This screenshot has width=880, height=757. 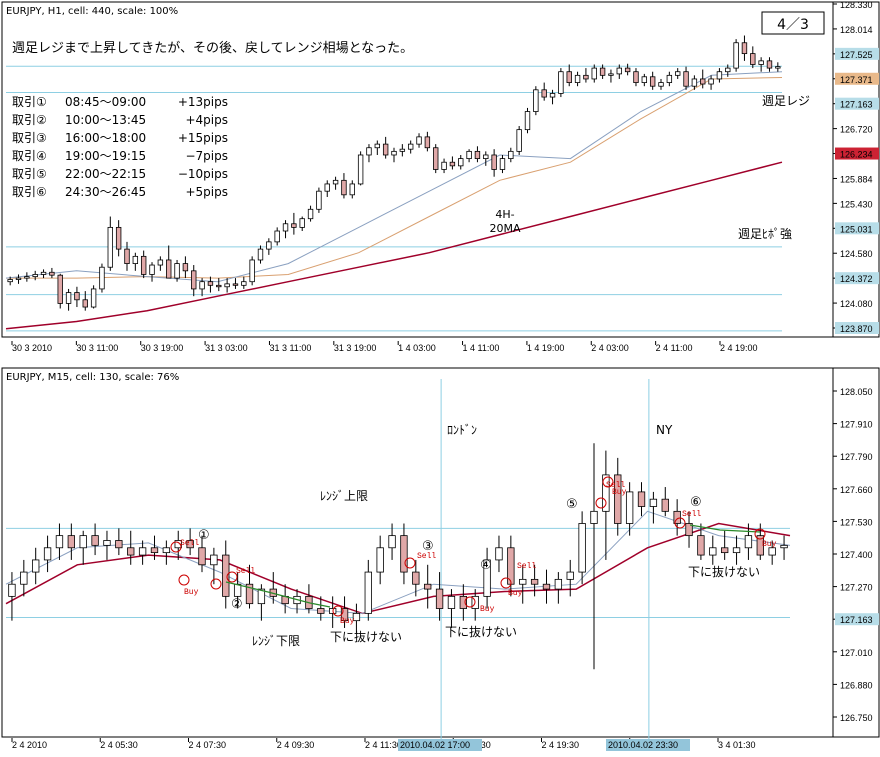 I want to click on moving-average-line, so click(x=398, y=562).